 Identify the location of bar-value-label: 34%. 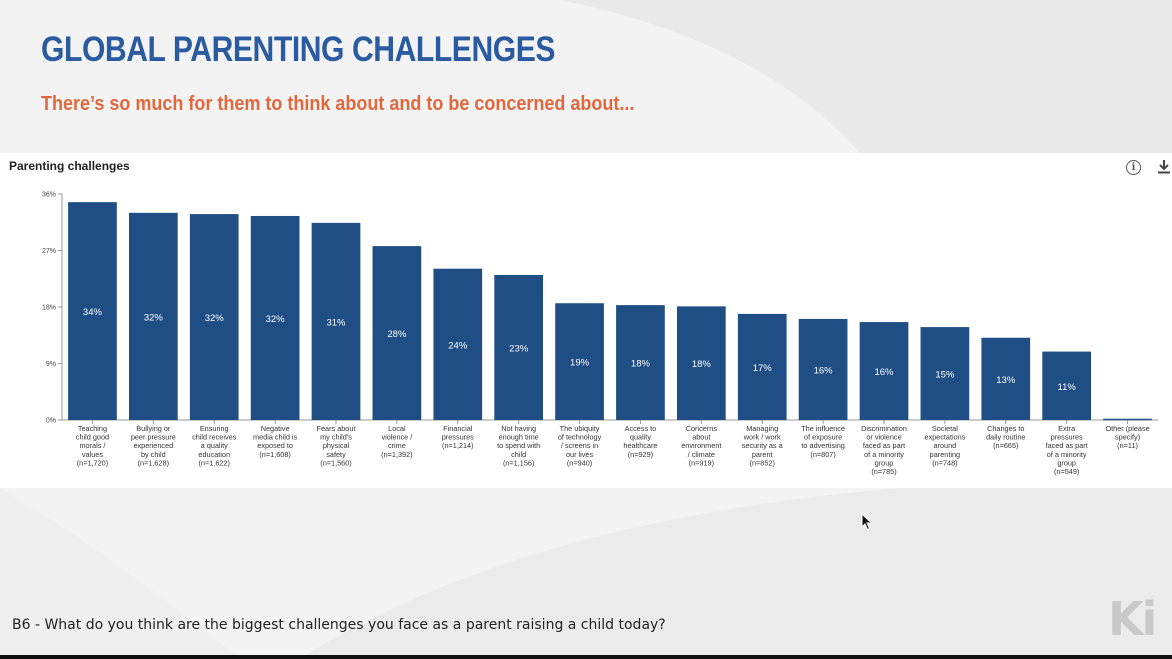
(93, 312).